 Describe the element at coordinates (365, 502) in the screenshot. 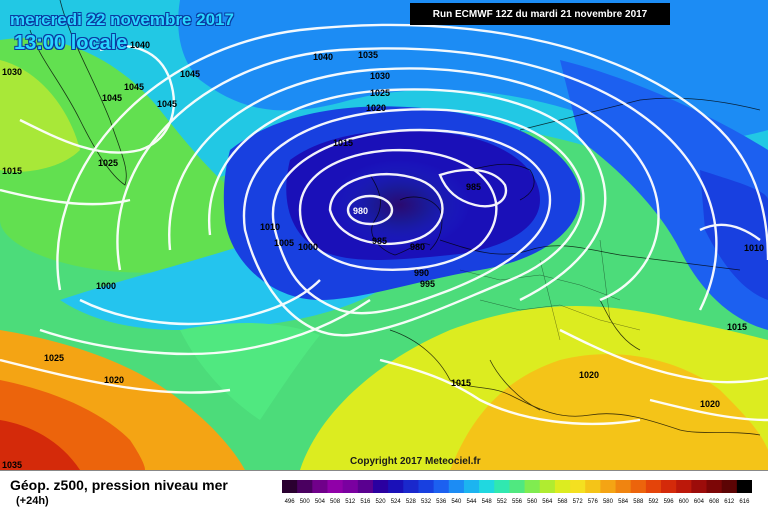

I see `legend-value: 516` at that location.